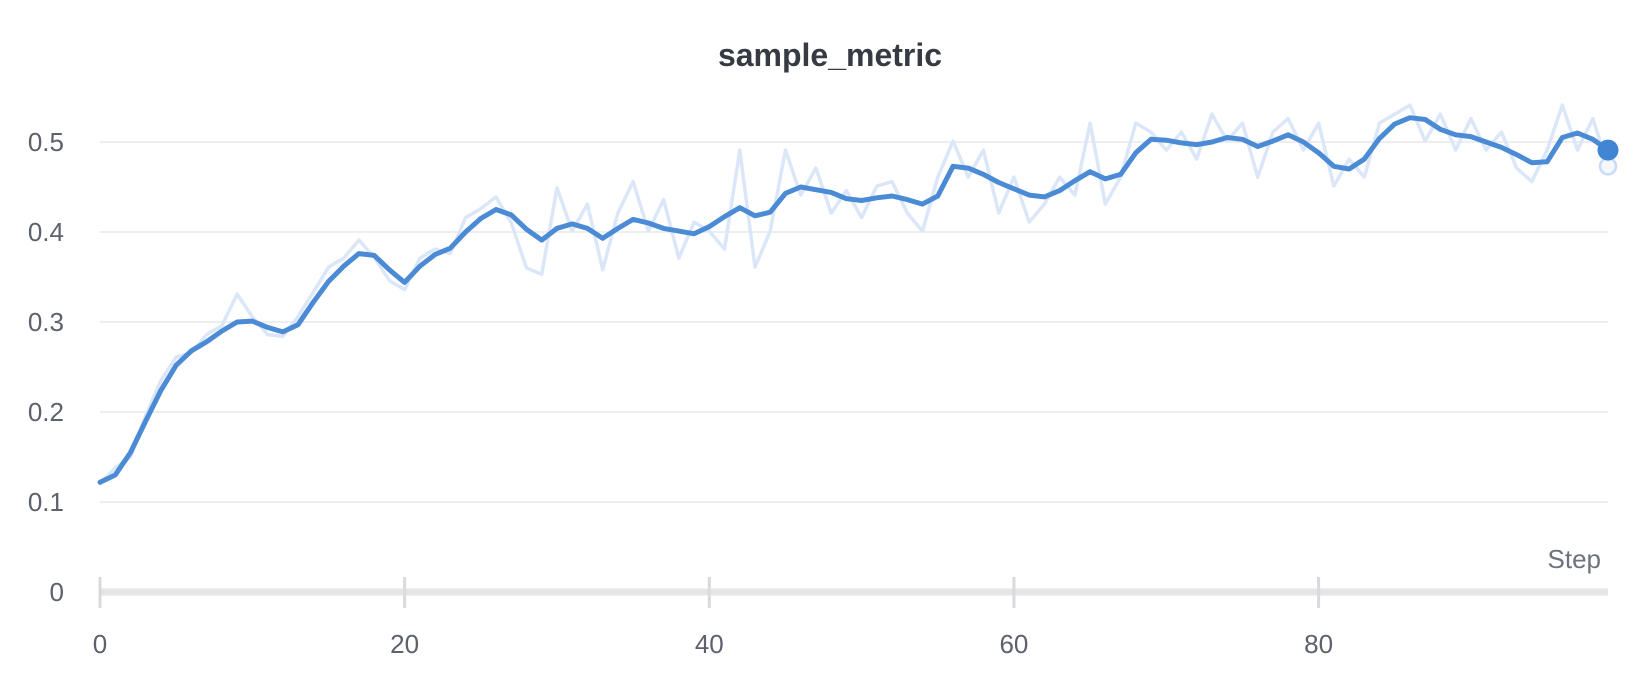 The width and height of the screenshot is (1642, 674). What do you see at coordinates (100, 644) in the screenshot?
I see `x-tick-label: 0` at bounding box center [100, 644].